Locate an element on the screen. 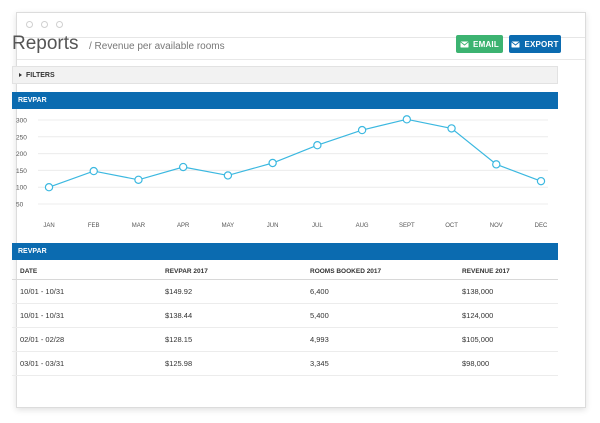  x-tick-label: MAR is located at coordinates (139, 226).